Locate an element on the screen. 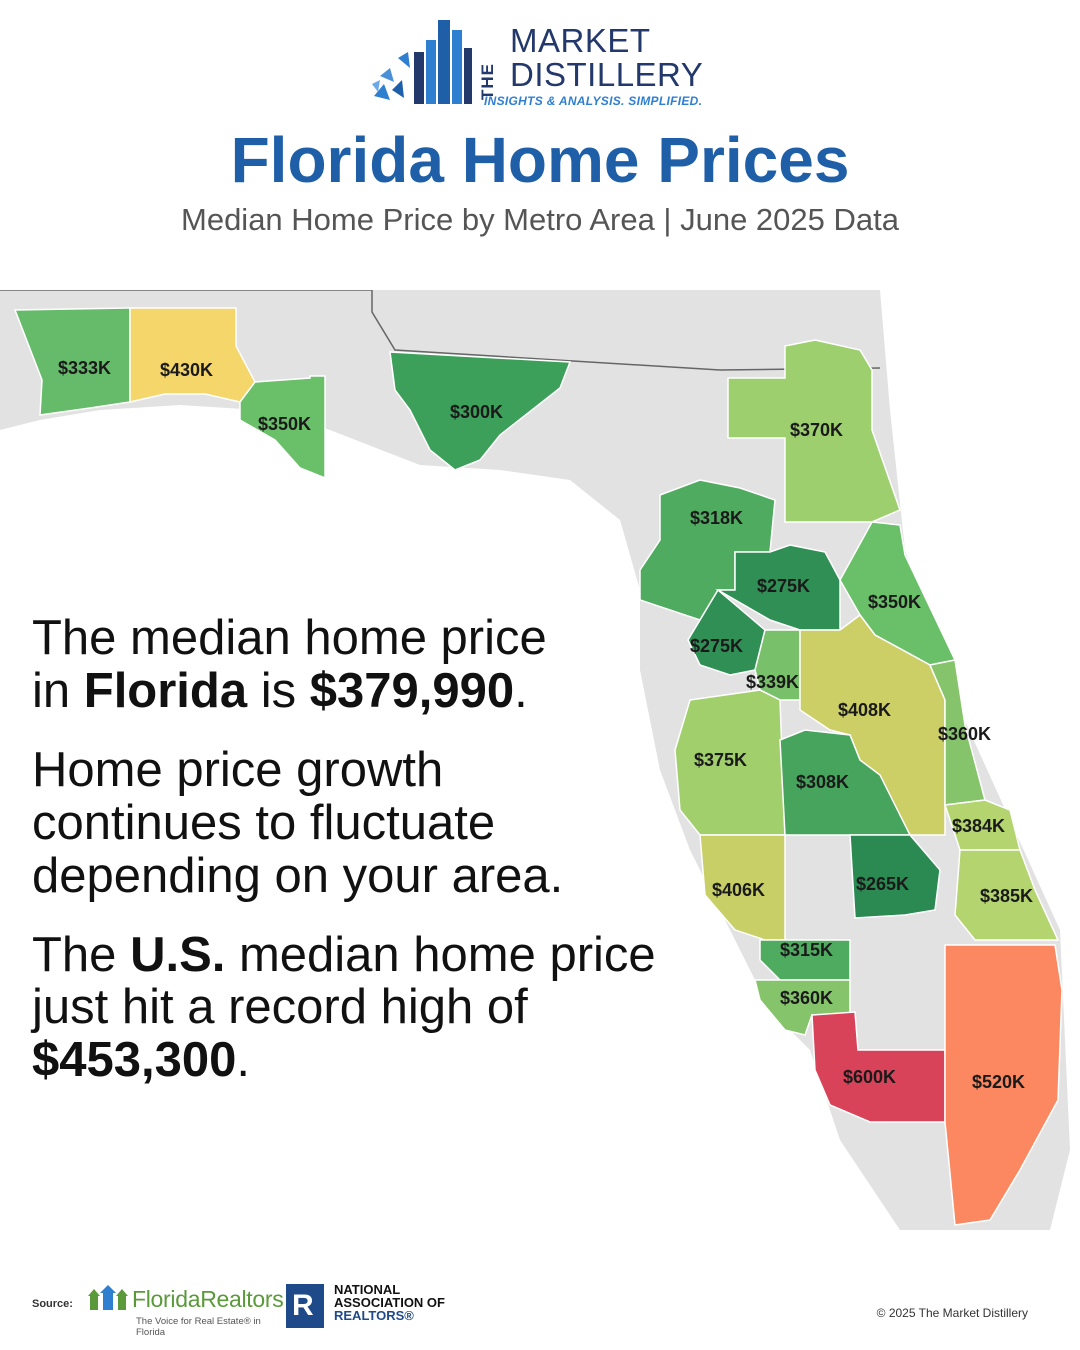 The image size is (1080, 1350). map-label: $339K is located at coordinates (772, 682).